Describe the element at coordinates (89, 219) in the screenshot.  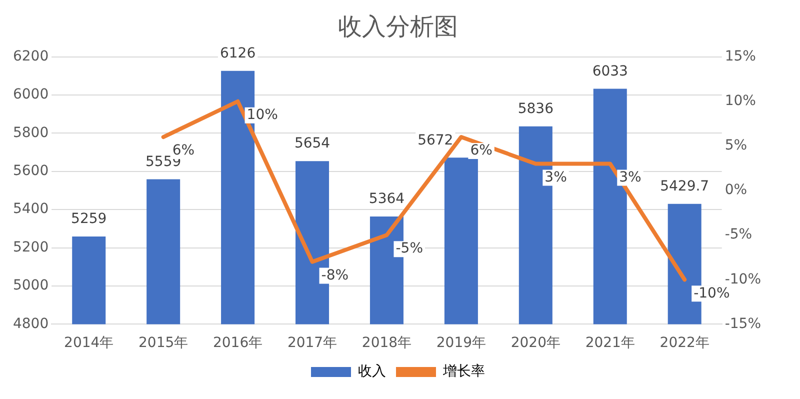
I see `data-label: 5259` at that location.